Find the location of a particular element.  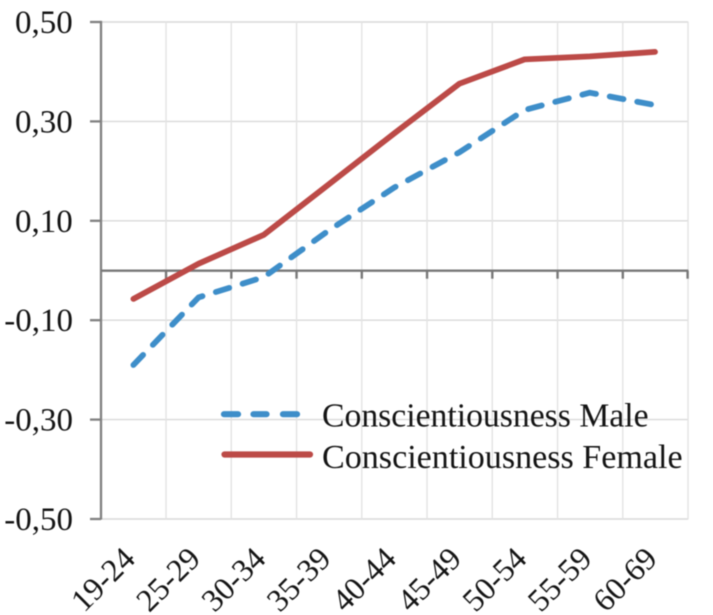

svg-text: 0,50 is located at coordinates (44, 23).